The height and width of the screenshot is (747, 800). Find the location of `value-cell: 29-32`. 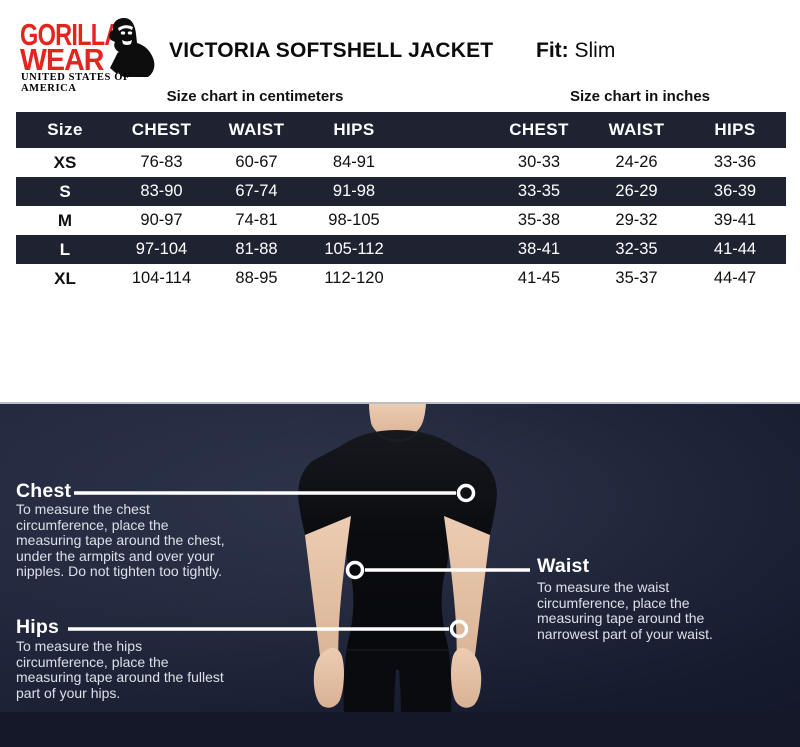

value-cell: 29-32 is located at coordinates (636, 220).